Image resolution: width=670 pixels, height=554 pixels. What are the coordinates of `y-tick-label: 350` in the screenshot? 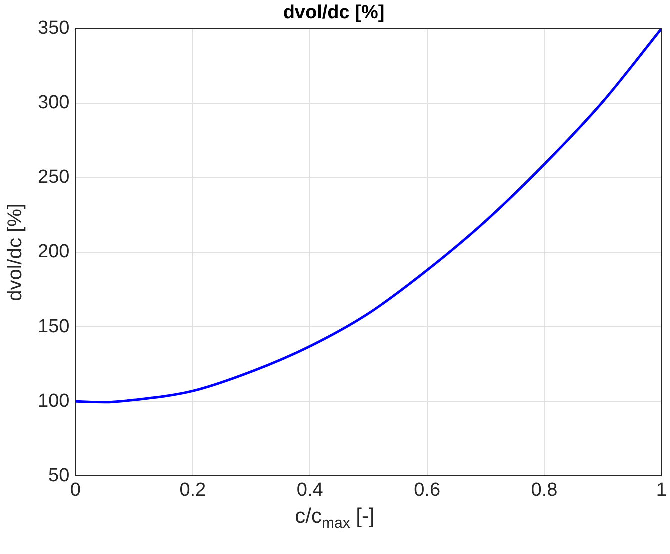 It's located at (54, 29).